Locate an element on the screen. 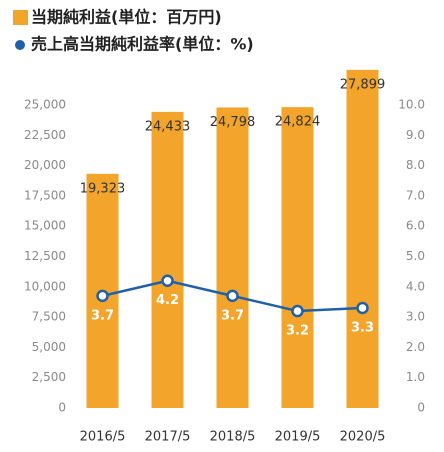 This screenshot has height=452, width=444. y-tick-label: 5,000 is located at coordinates (49, 347).